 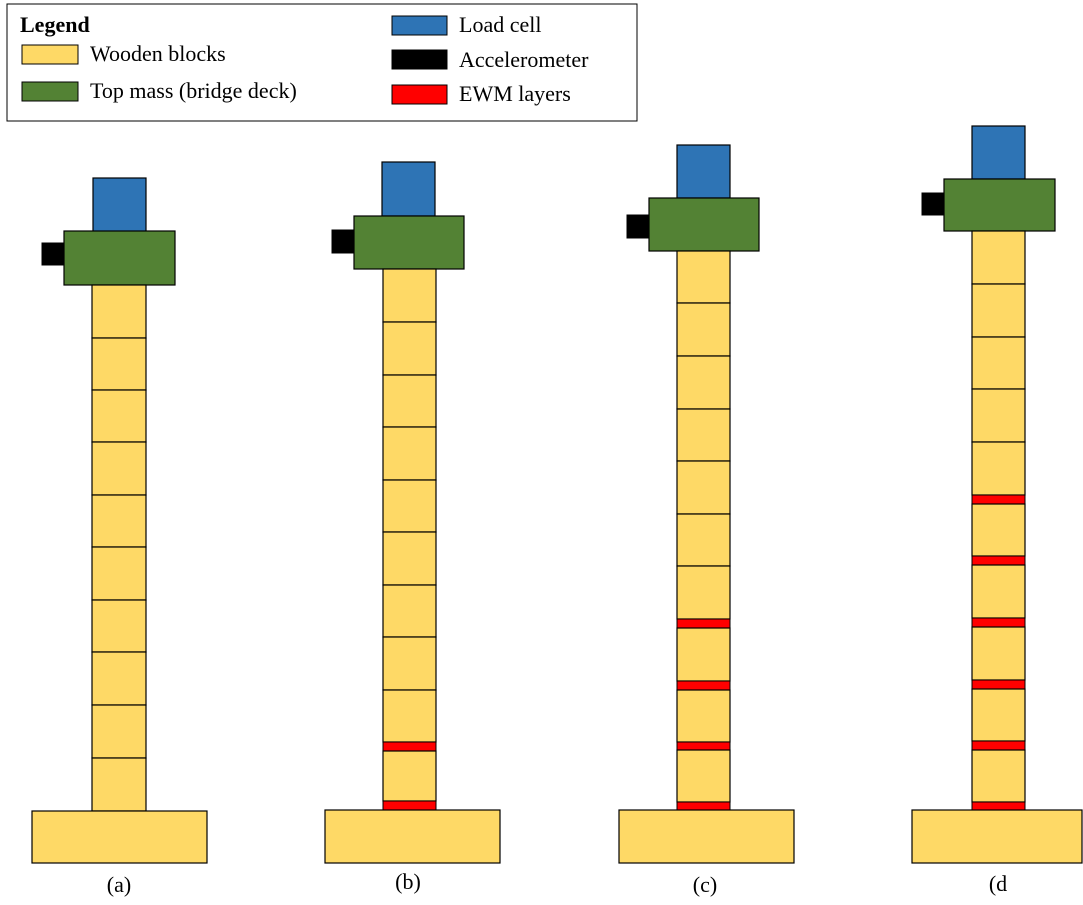 What do you see at coordinates (55, 24) in the screenshot?
I see `legend-title: Legend` at bounding box center [55, 24].